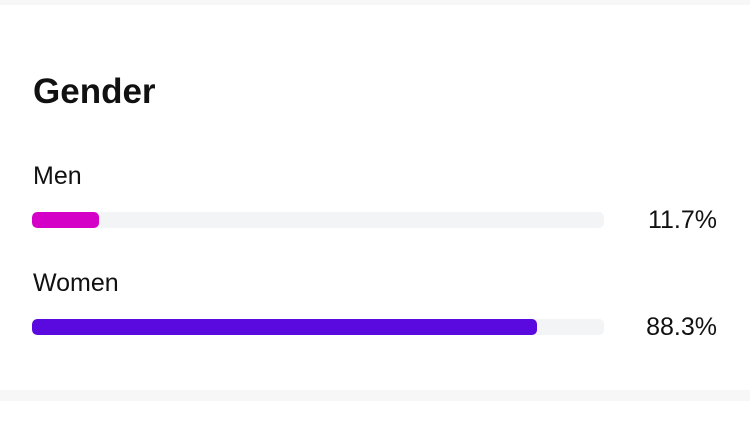  I want to click on top-divider, so click(375, 2).